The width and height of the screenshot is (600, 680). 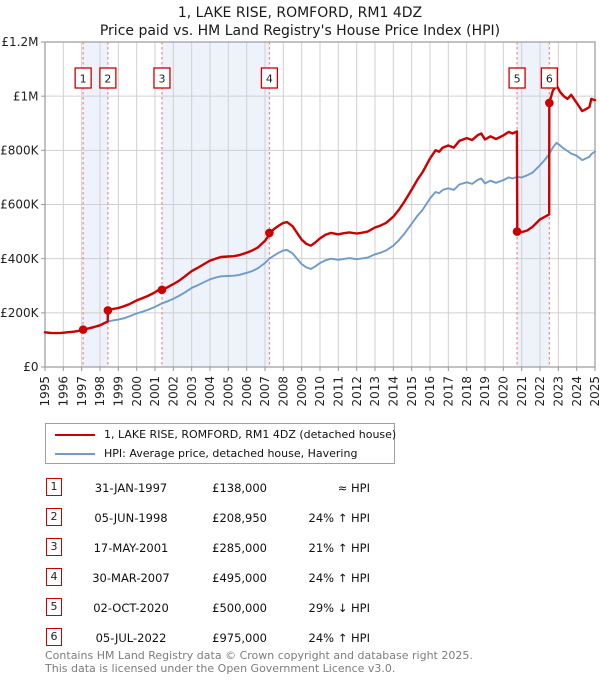 I want to click on x-tick-label: 2010, so click(x=320, y=391).